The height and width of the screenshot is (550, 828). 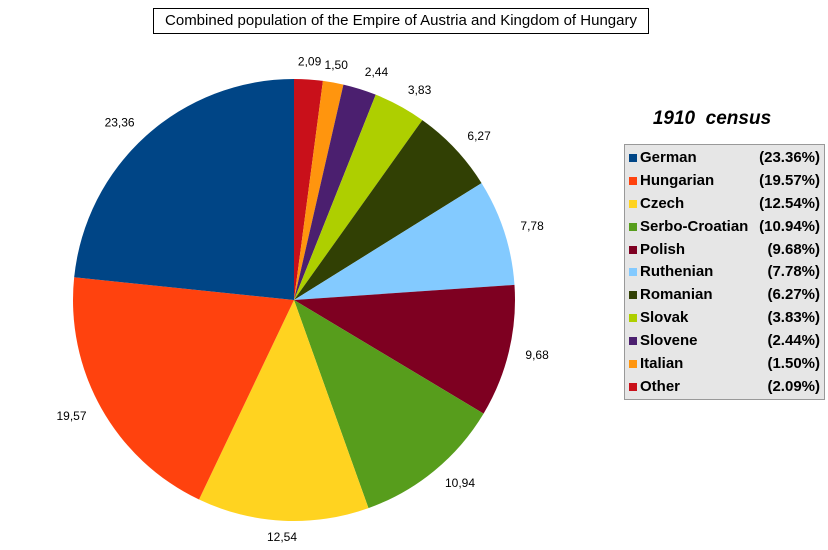 I want to click on slice-label-serbo-croatian: 10,94, so click(x=460, y=483).